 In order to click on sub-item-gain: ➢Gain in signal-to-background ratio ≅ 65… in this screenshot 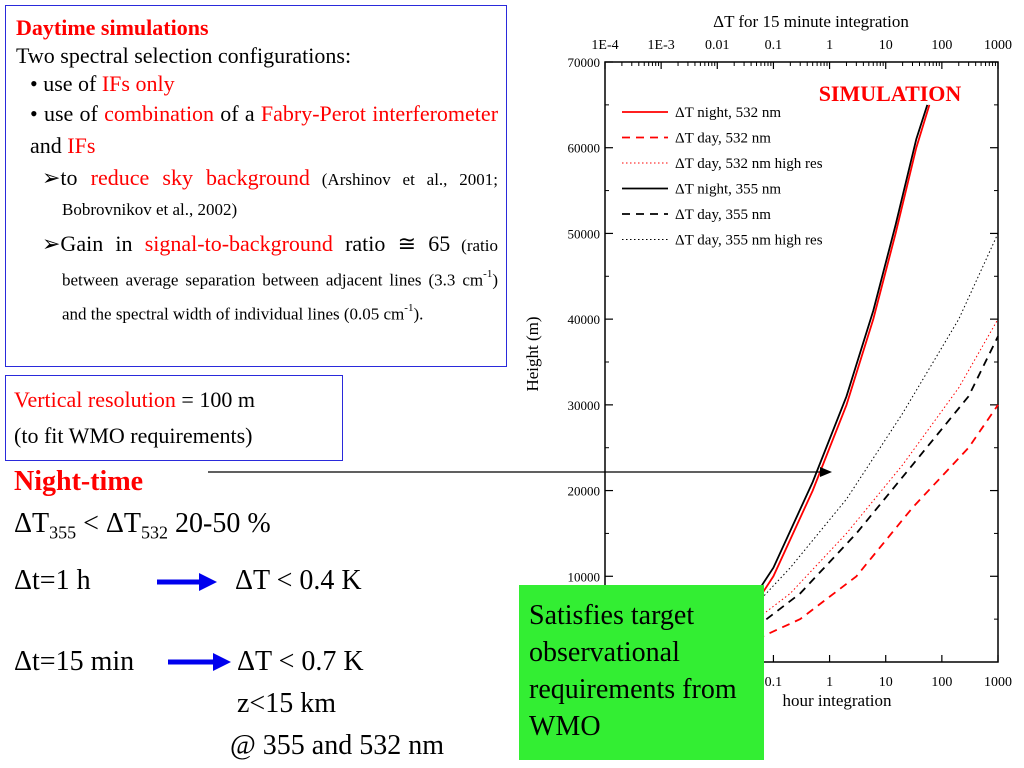, I will do `click(270, 277)`.